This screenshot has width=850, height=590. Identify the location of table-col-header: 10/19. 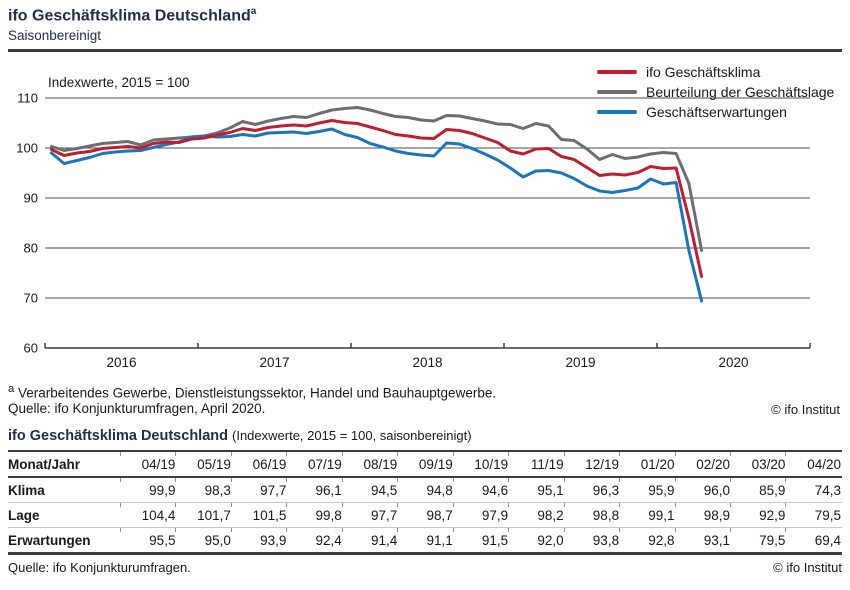
(481, 464).